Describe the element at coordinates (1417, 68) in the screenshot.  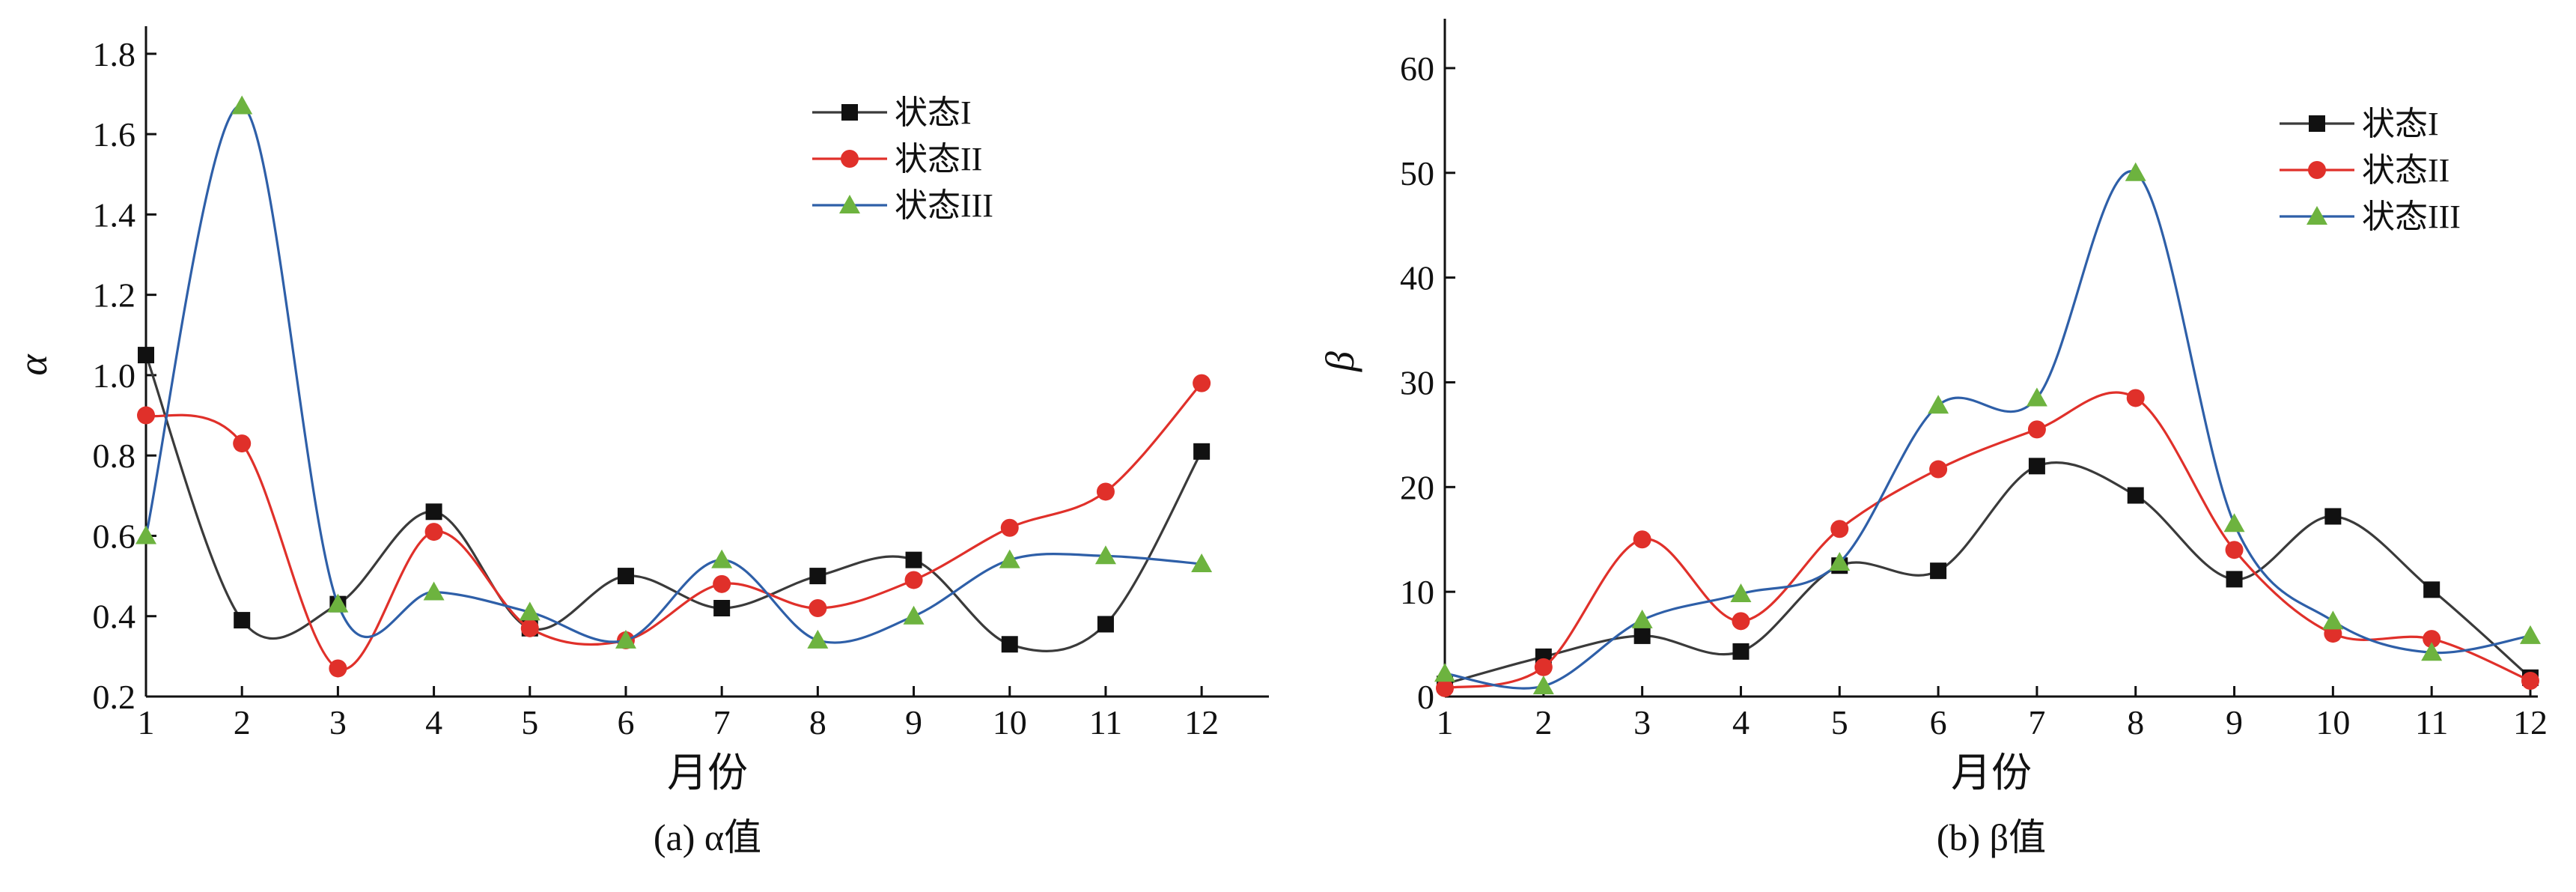
I see `y-tick-label: 60` at that location.